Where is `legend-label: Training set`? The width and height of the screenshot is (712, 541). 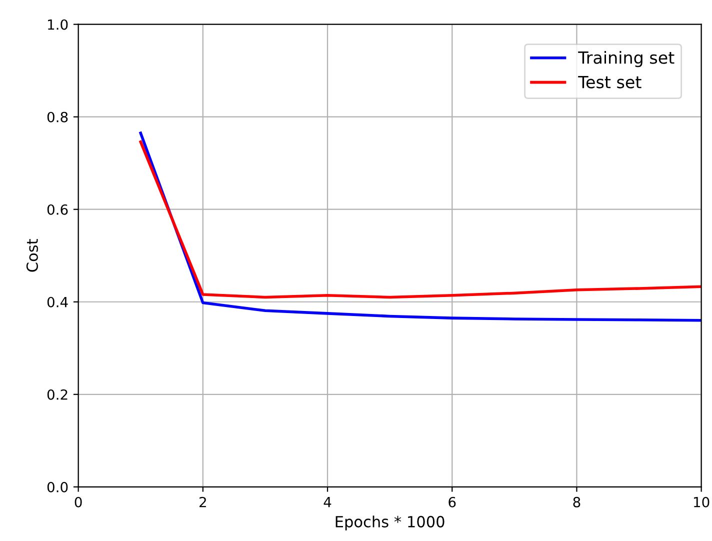 legend-label: Training set is located at coordinates (626, 59).